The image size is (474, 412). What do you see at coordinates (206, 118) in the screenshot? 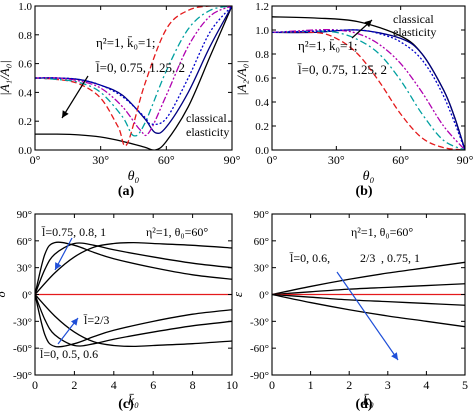
I see `chart-annotation: classical` at bounding box center [206, 118].